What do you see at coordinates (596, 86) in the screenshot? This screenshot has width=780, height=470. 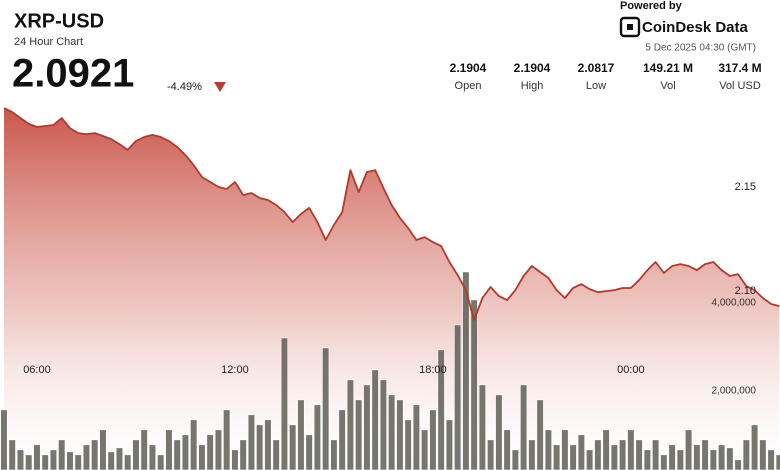 I see `stat-label: Low` at bounding box center [596, 86].